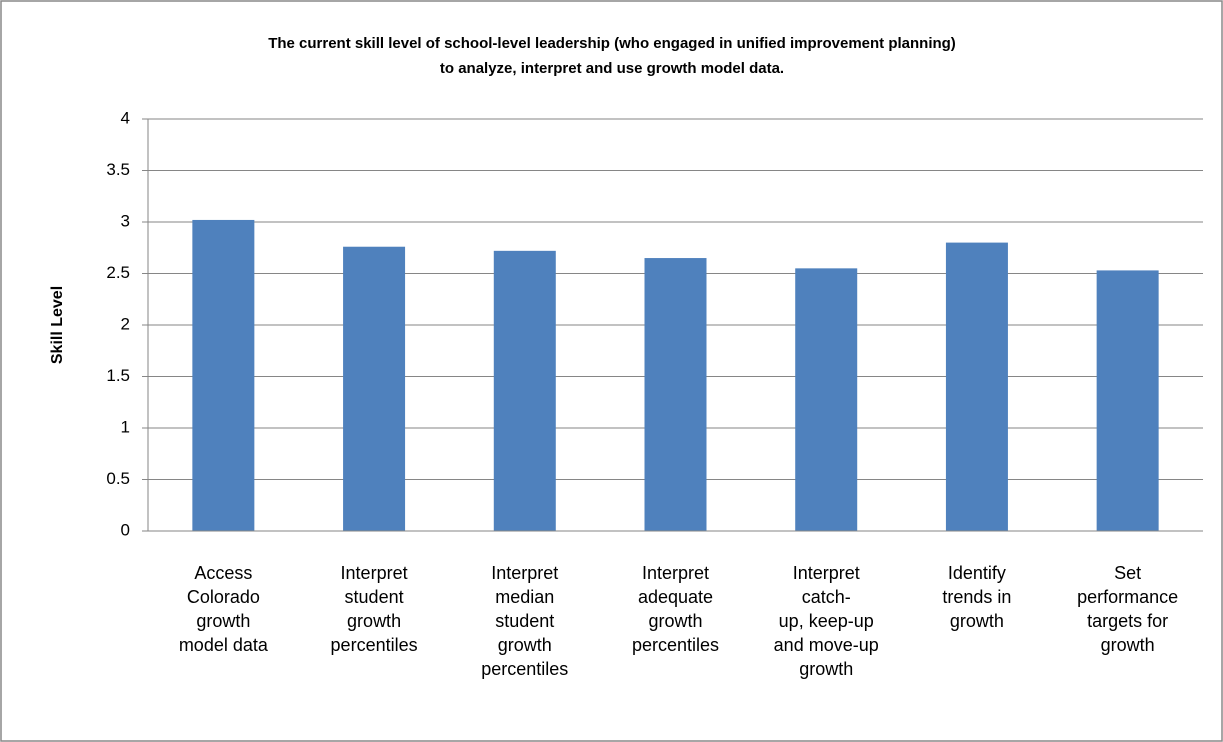 The image size is (1223, 742). I want to click on x-tick-label: Access Colorado growth model data, so click(224, 609).